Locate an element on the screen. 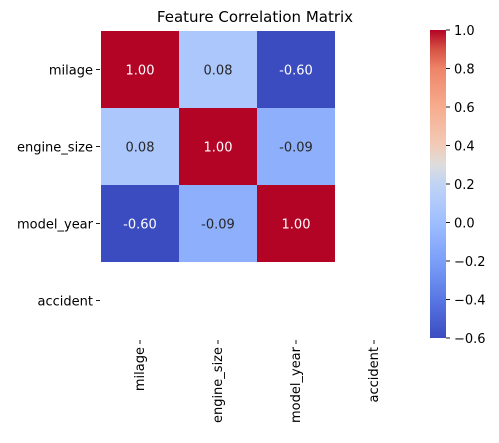  x-tick-label: model_year is located at coordinates (296, 384).